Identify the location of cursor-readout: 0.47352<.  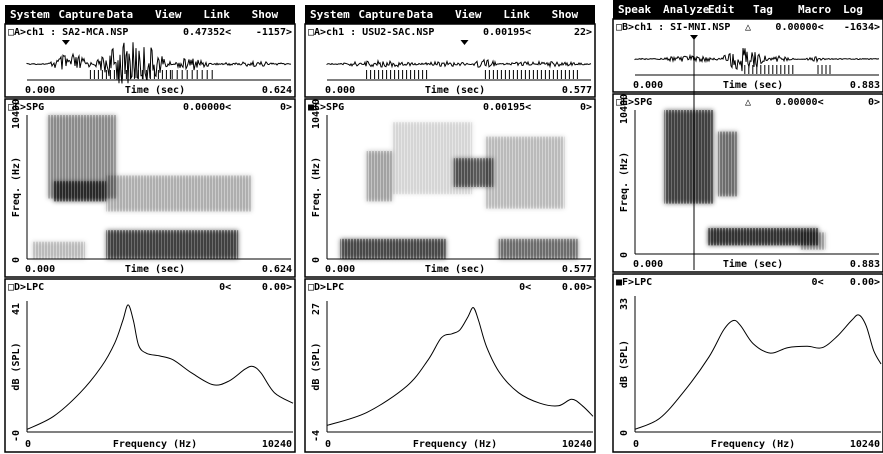
(207, 32).